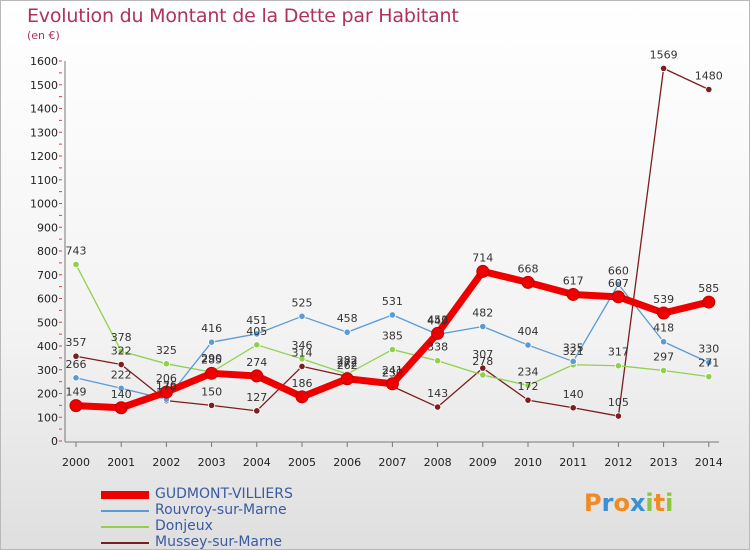 The width and height of the screenshot is (750, 550). Describe the element at coordinates (708, 363) in the screenshot. I see `data-label: 271` at that location.